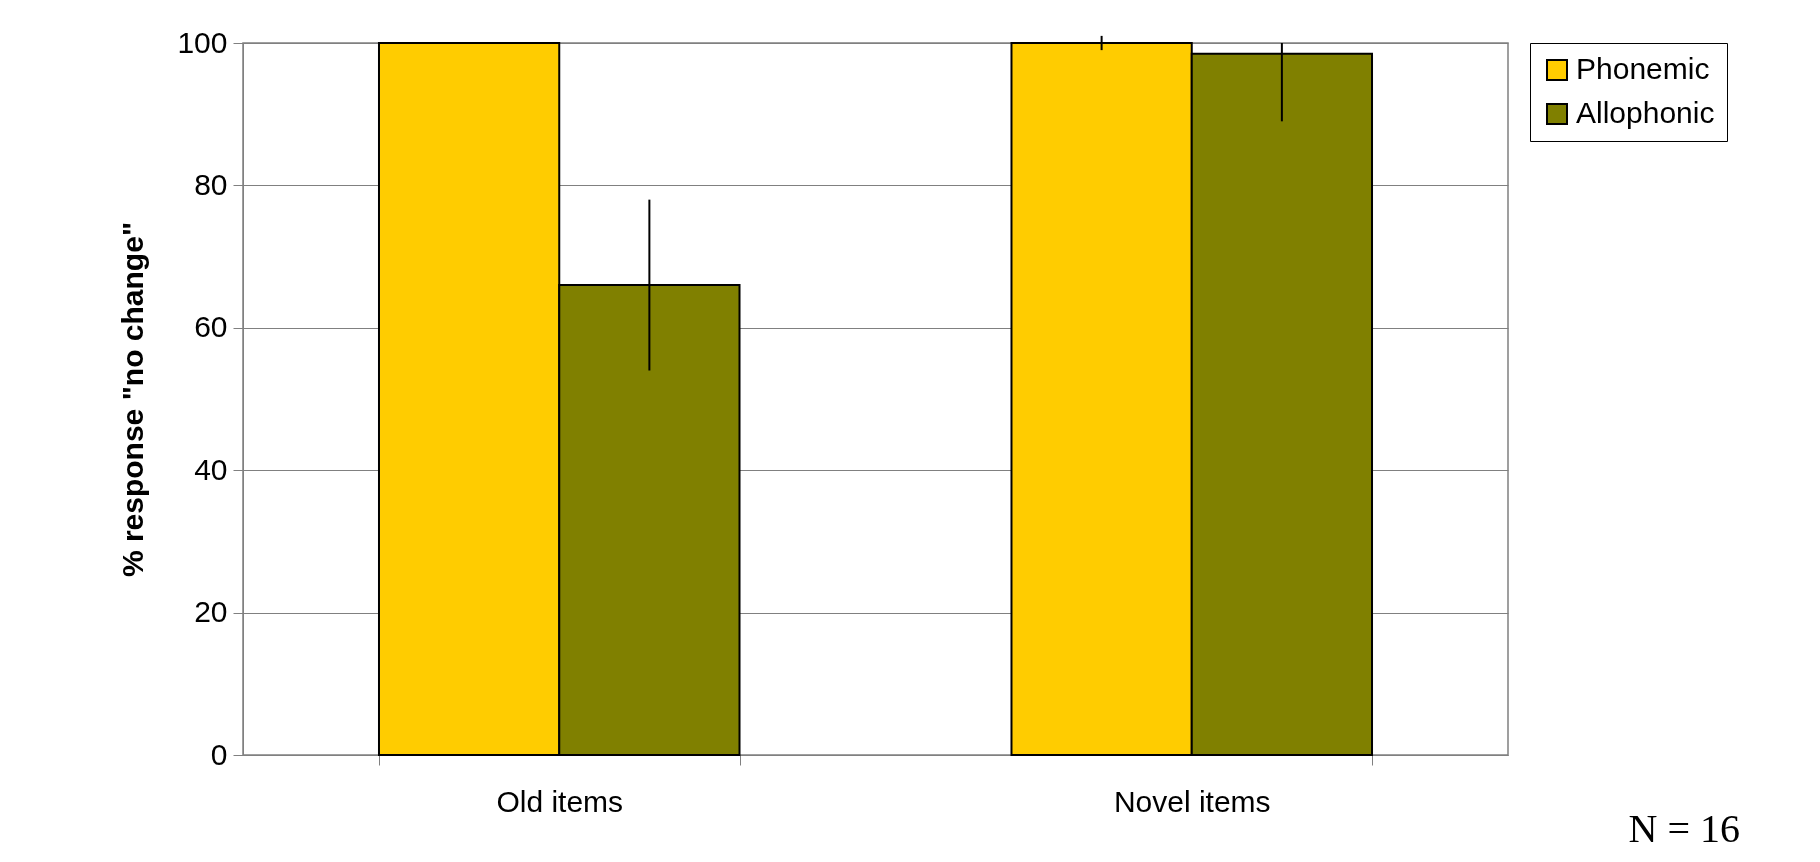  I want to click on legend-label: Allophonic, so click(1645, 112).